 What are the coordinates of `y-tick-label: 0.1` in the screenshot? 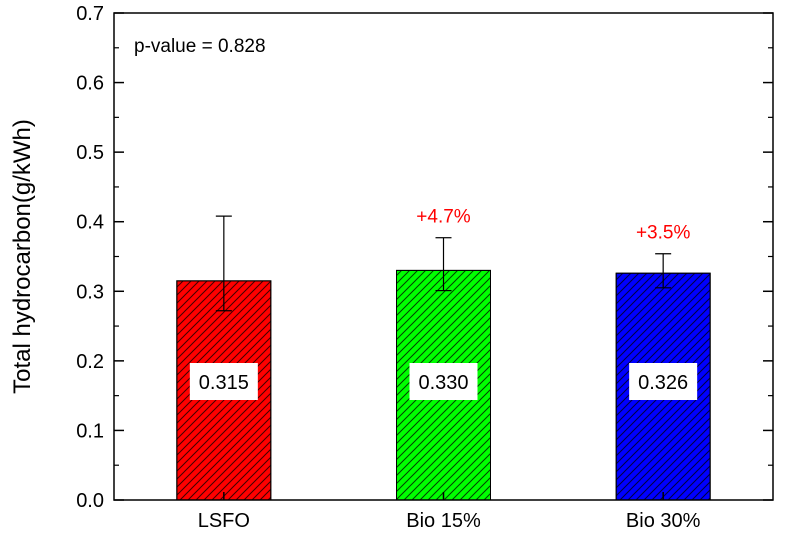 It's located at (90, 431).